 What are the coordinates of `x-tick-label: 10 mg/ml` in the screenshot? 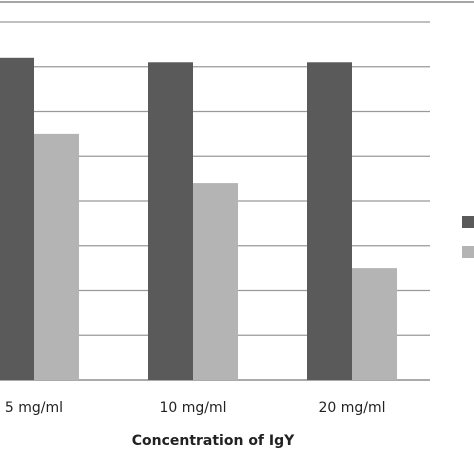 It's located at (192, 408).